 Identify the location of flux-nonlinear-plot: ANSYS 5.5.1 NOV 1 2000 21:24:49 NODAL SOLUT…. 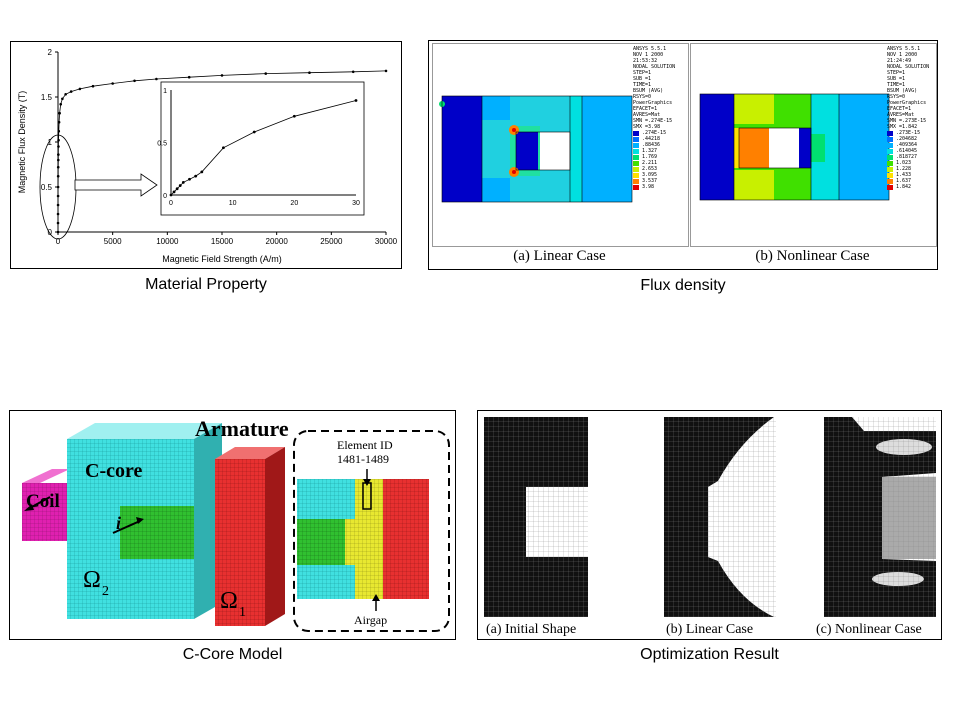
(813, 145).